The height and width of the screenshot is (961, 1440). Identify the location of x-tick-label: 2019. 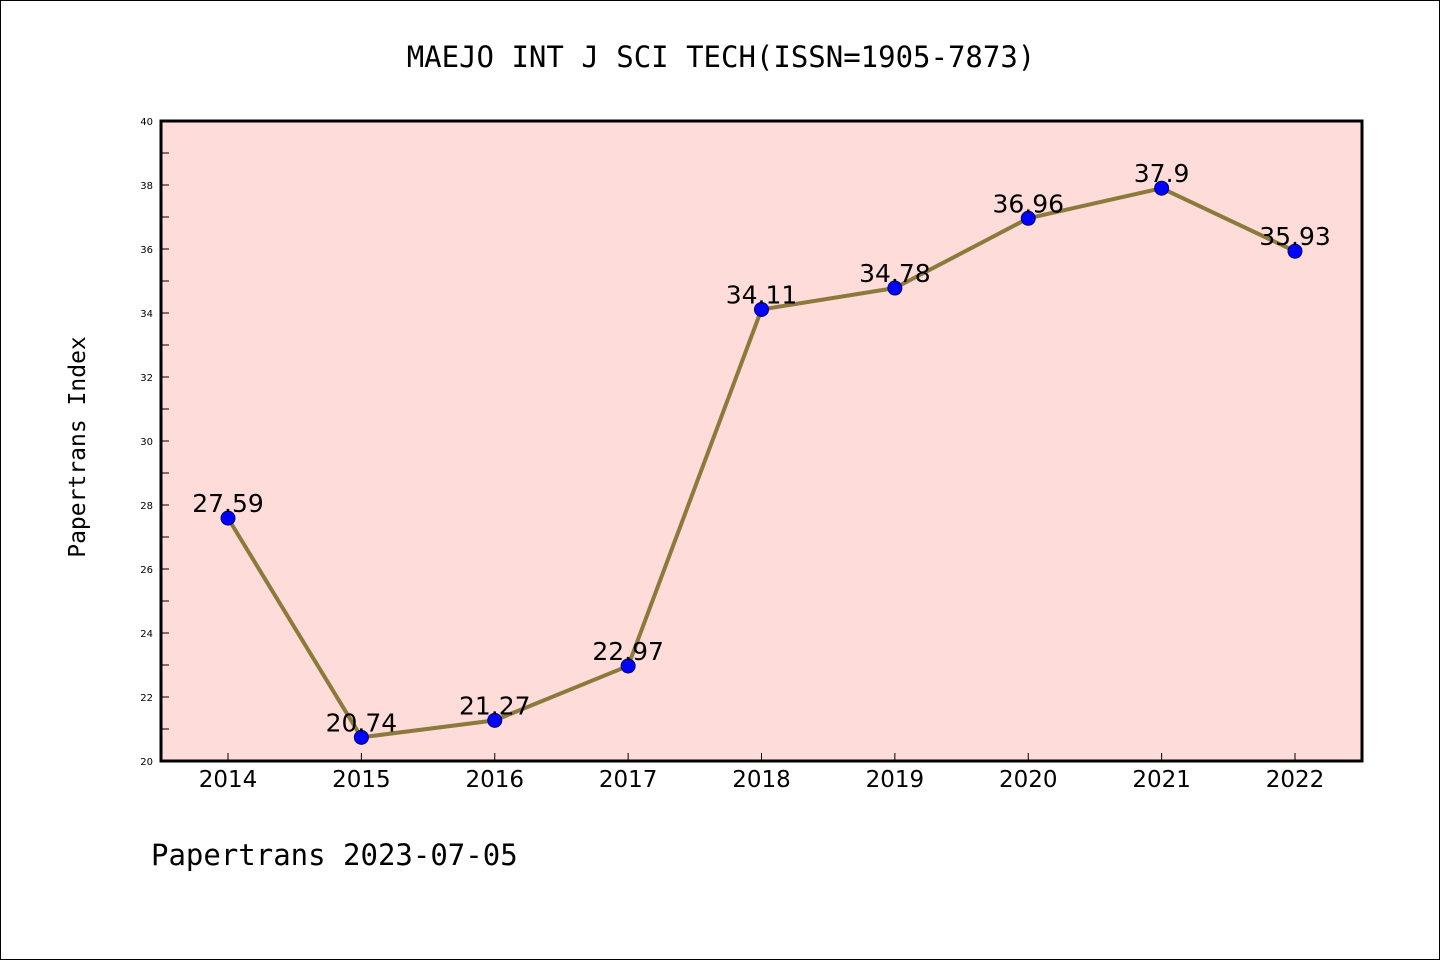
(895, 780).